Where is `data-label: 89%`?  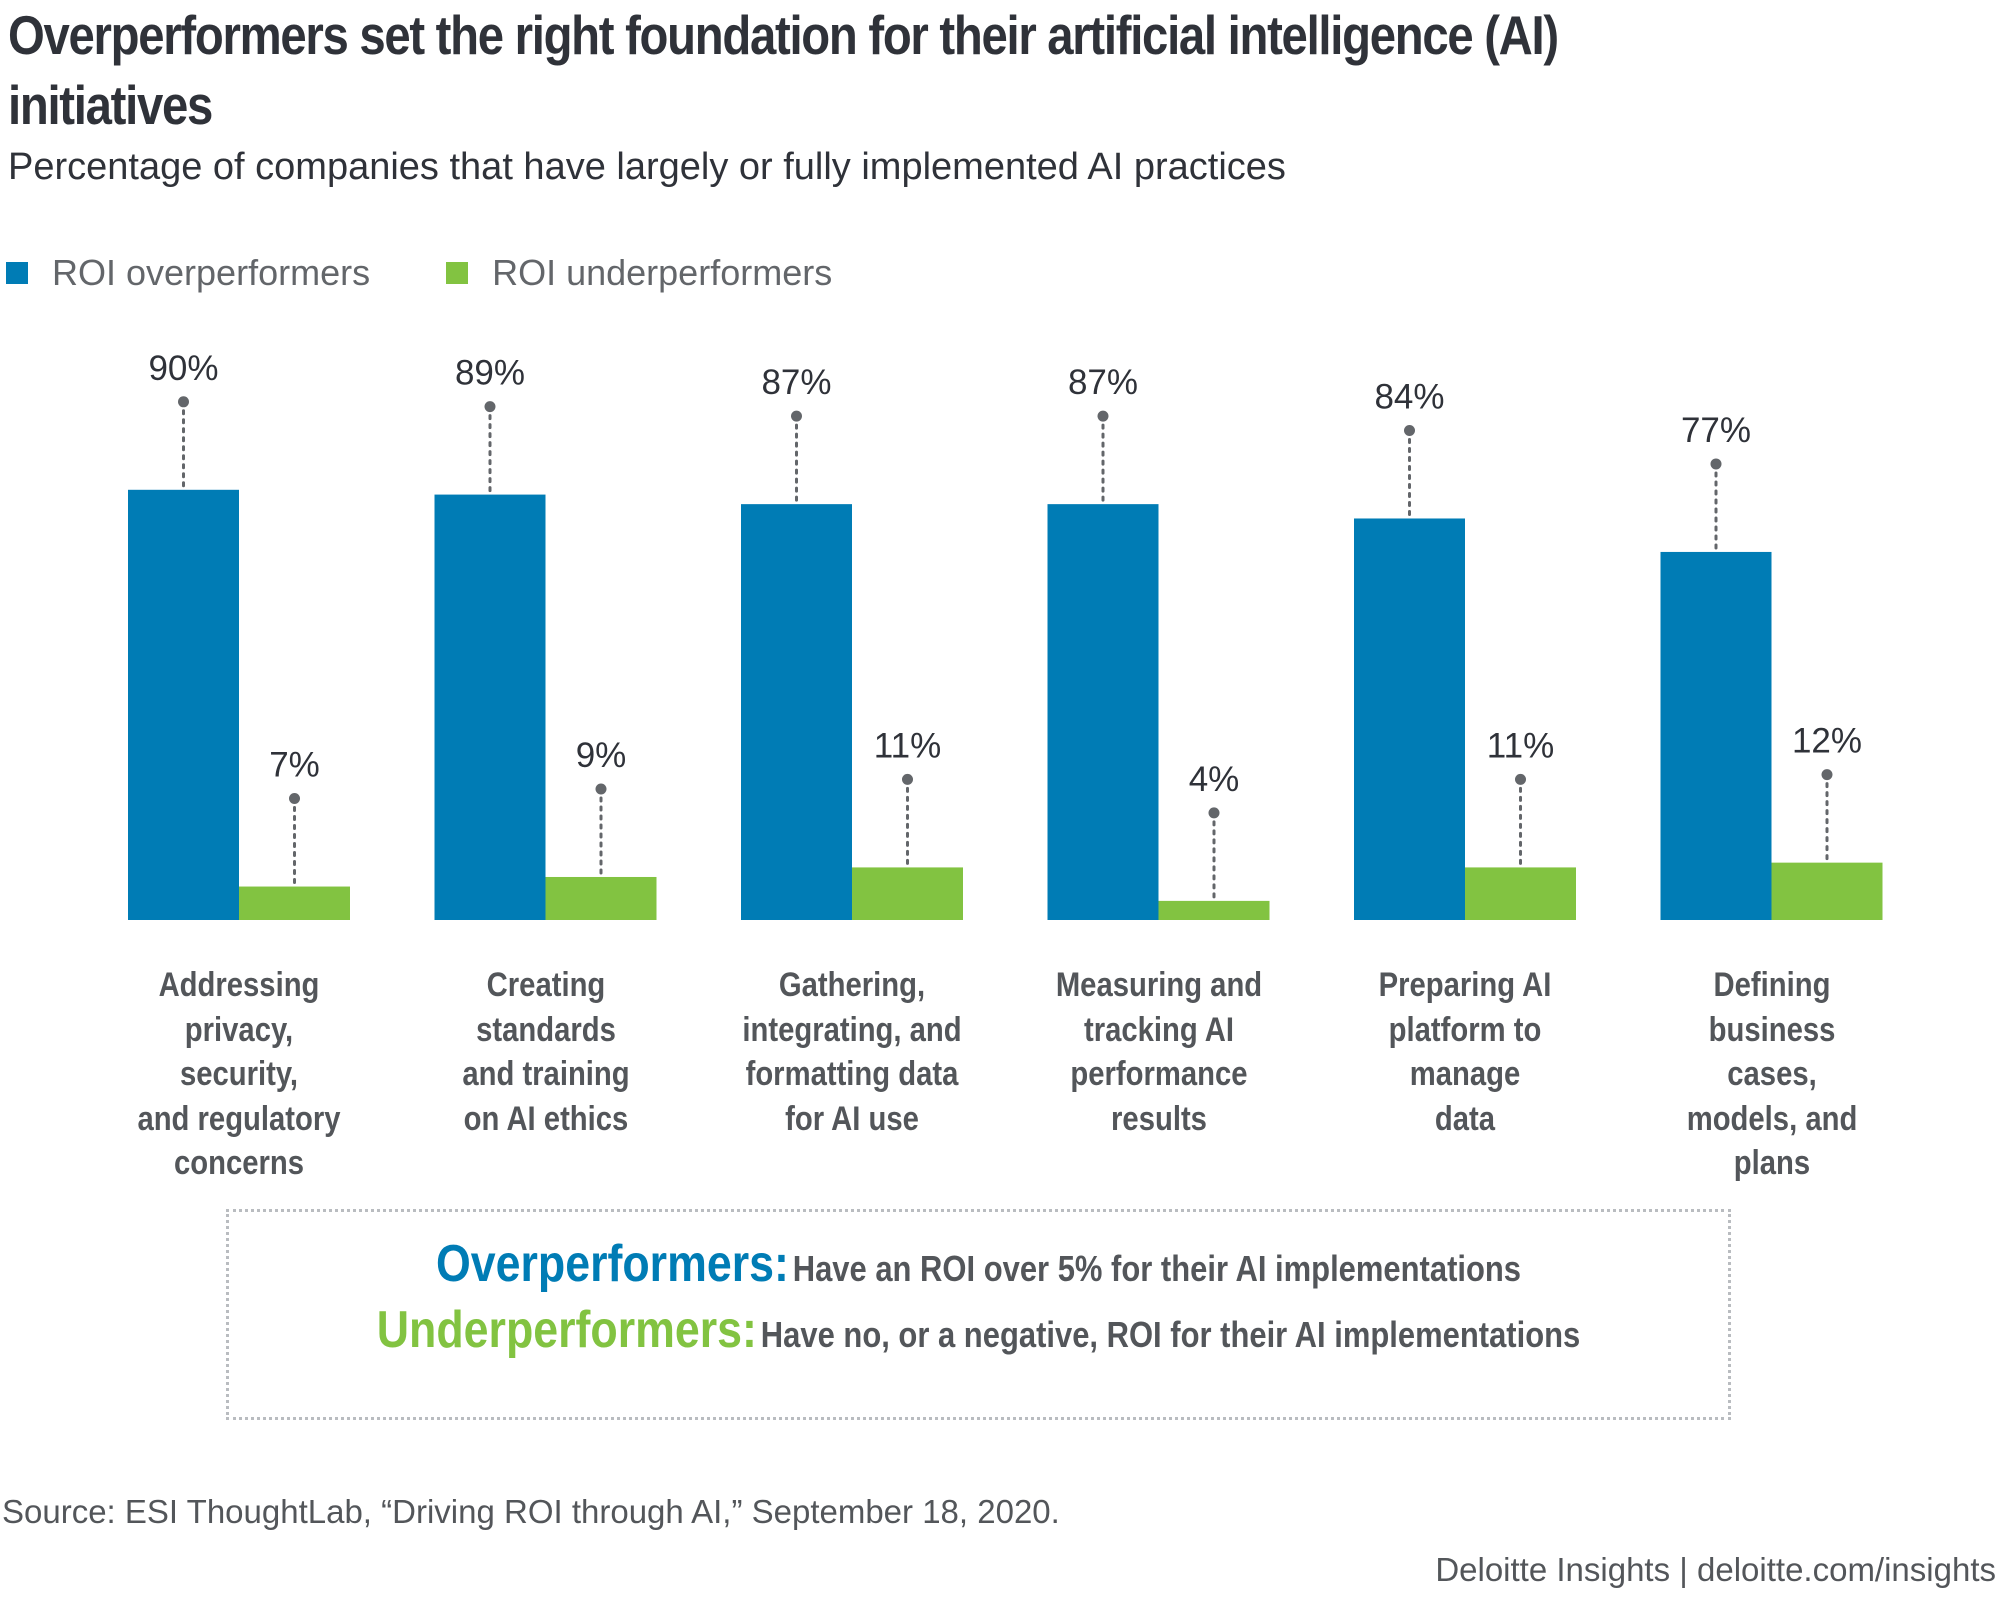 data-label: 89% is located at coordinates (490, 373).